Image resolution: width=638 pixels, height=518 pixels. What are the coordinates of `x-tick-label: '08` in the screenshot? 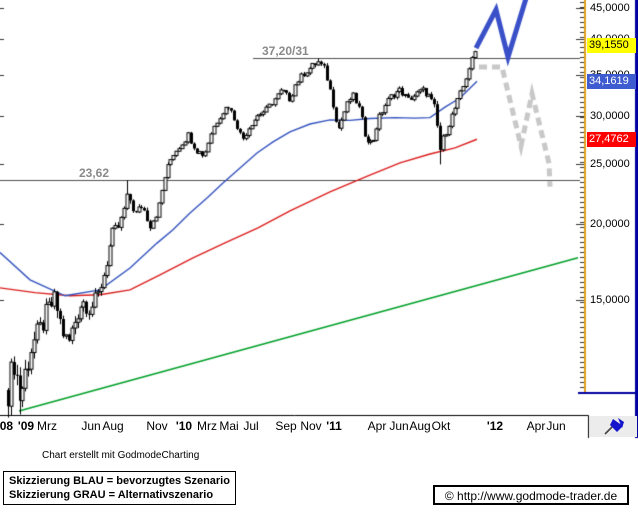 It's located at (7, 426).